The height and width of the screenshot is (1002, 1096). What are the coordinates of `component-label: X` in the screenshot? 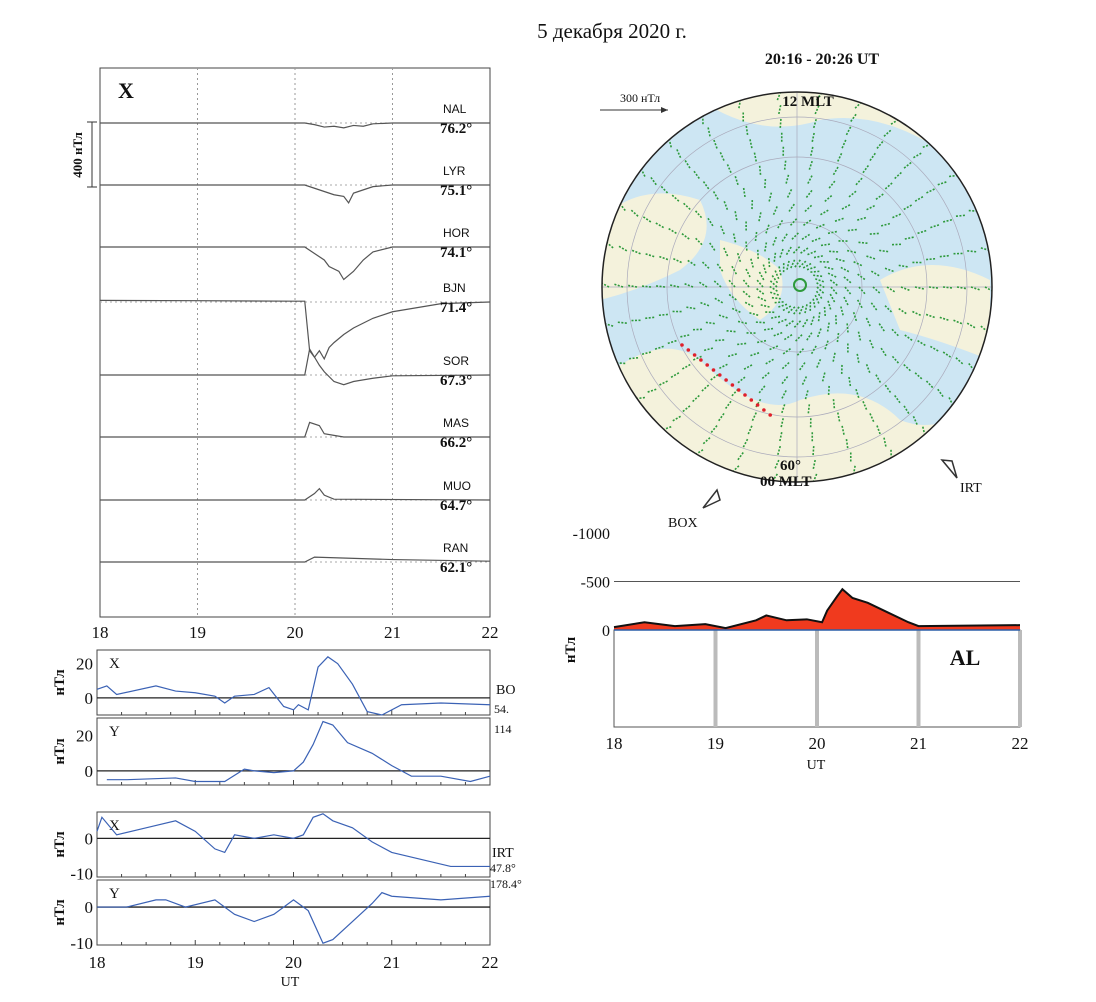 It's located at (114, 664).